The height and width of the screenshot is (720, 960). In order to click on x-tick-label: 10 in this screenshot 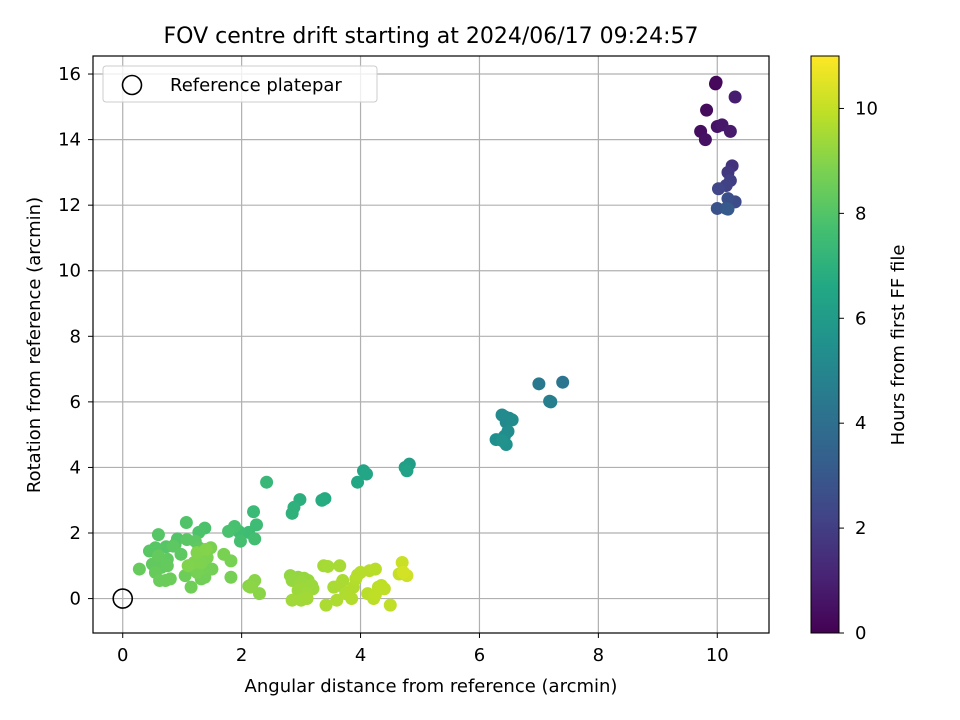, I will do `click(717, 655)`.